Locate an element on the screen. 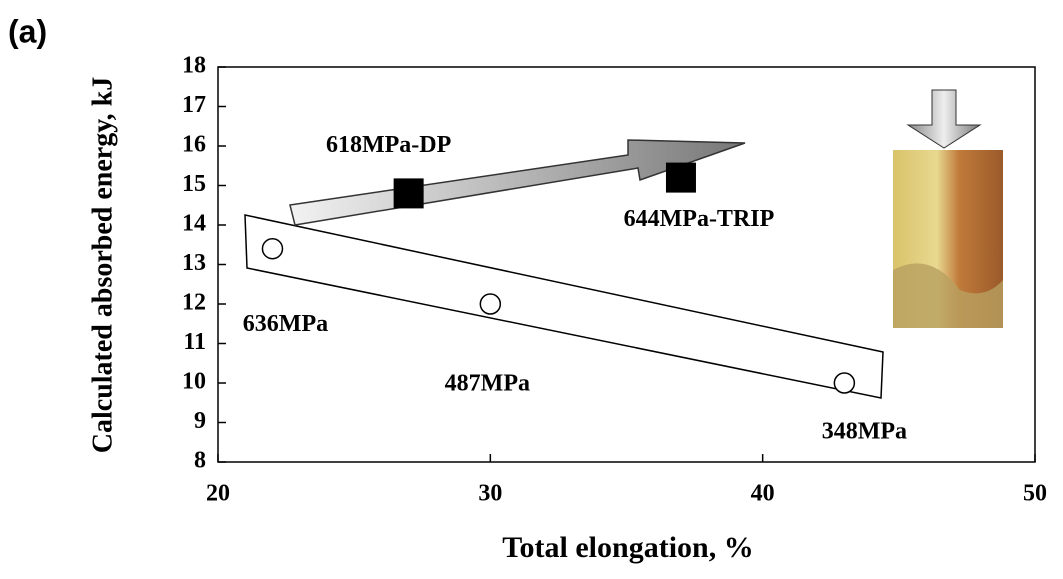 This screenshot has height=579, width=1063. x-tick-label: 40 is located at coordinates (763, 494).